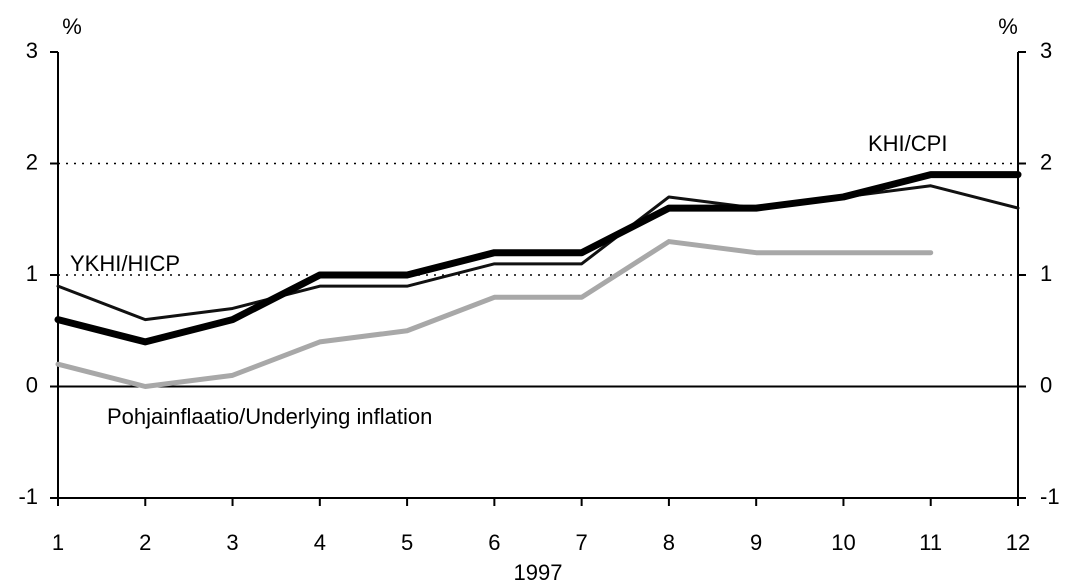  Describe the element at coordinates (669, 542) in the screenshot. I see `x-tick-label: 8` at that location.